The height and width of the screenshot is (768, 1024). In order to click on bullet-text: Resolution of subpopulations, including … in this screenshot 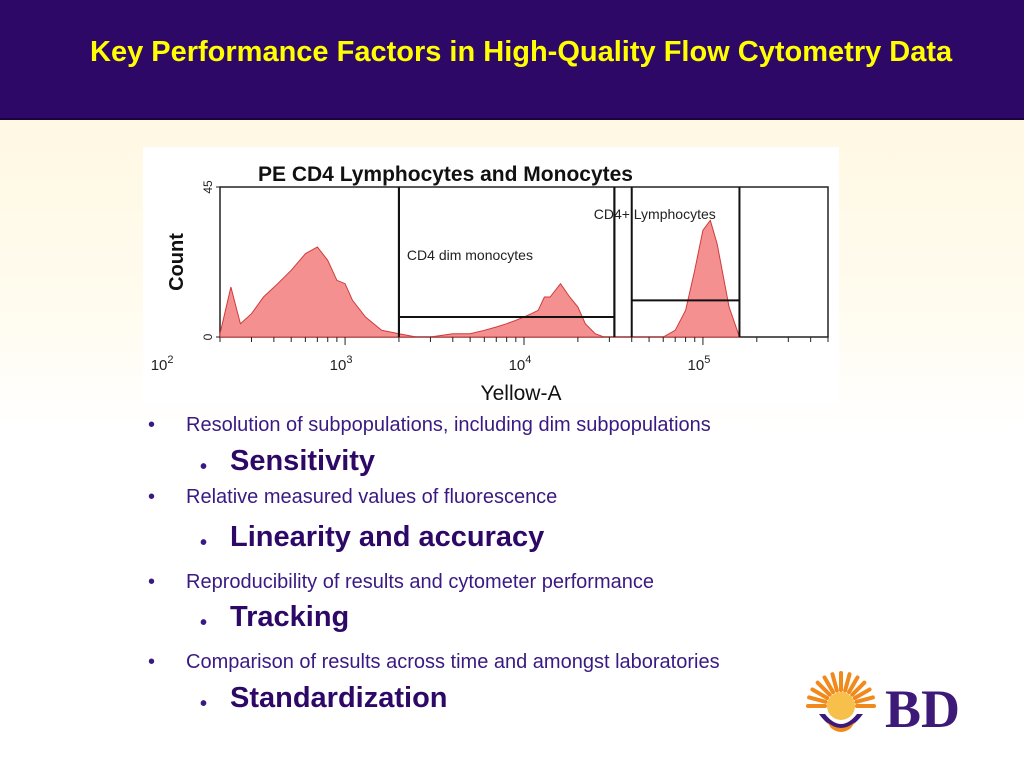, I will do `click(448, 425)`.